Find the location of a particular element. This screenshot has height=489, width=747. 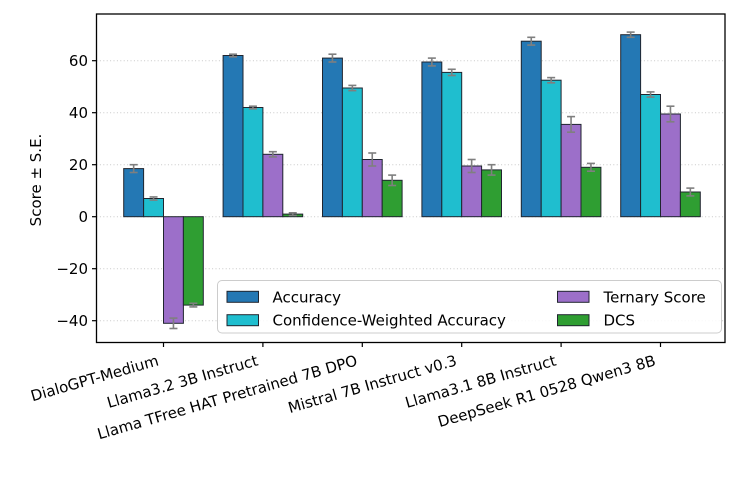

y-tick-label: 0 is located at coordinates (83, 217).